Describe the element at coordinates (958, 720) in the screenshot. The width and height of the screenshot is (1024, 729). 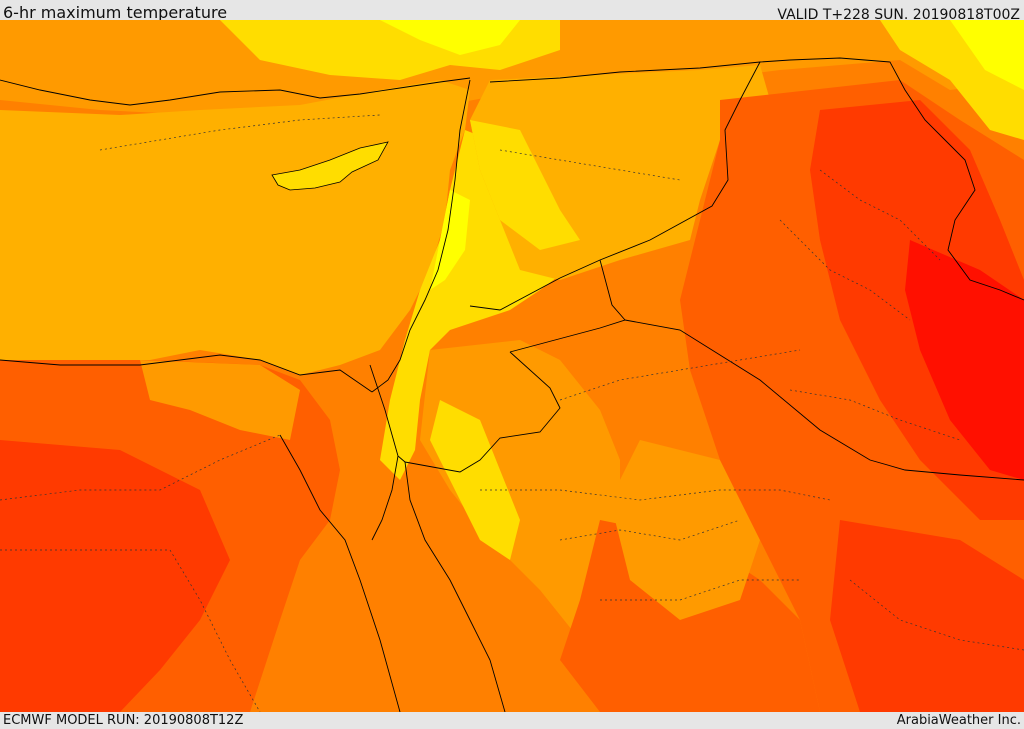
I see `credit-label: ArabiaWeather Inc.` at that location.